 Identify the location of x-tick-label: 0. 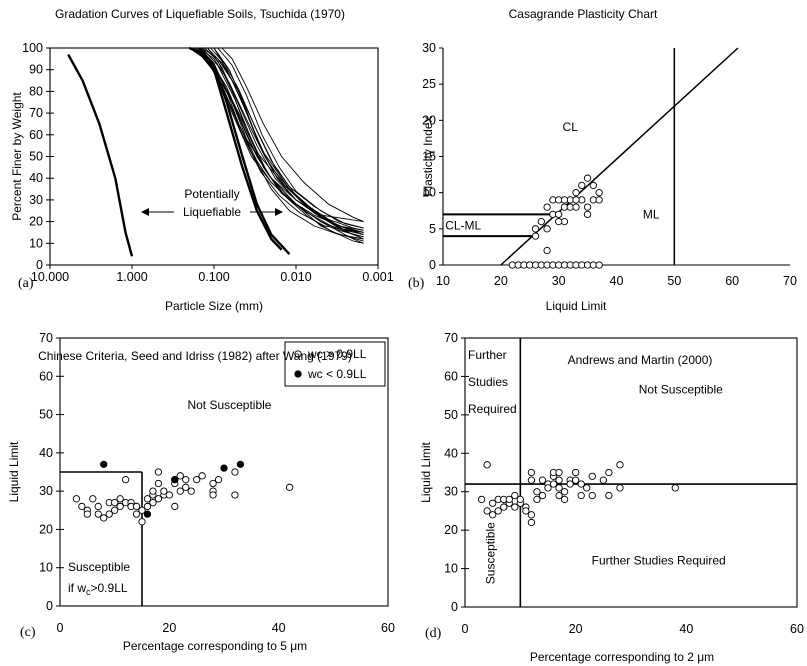
(465, 629).